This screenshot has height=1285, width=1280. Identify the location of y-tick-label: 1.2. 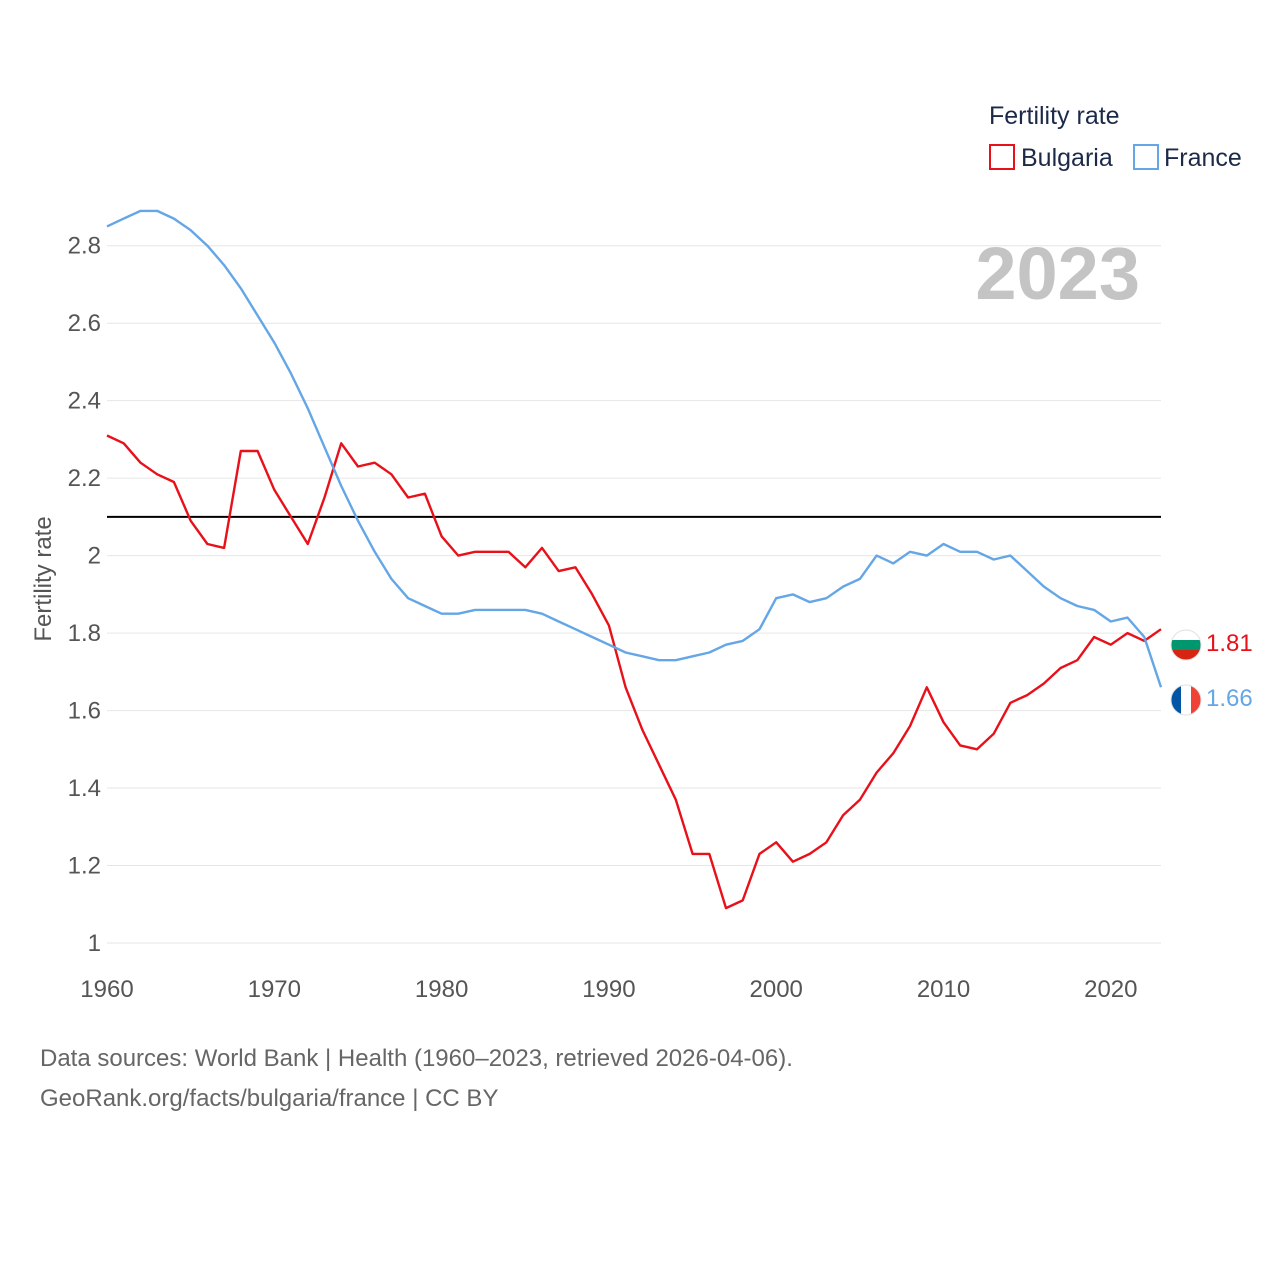
(84, 866).